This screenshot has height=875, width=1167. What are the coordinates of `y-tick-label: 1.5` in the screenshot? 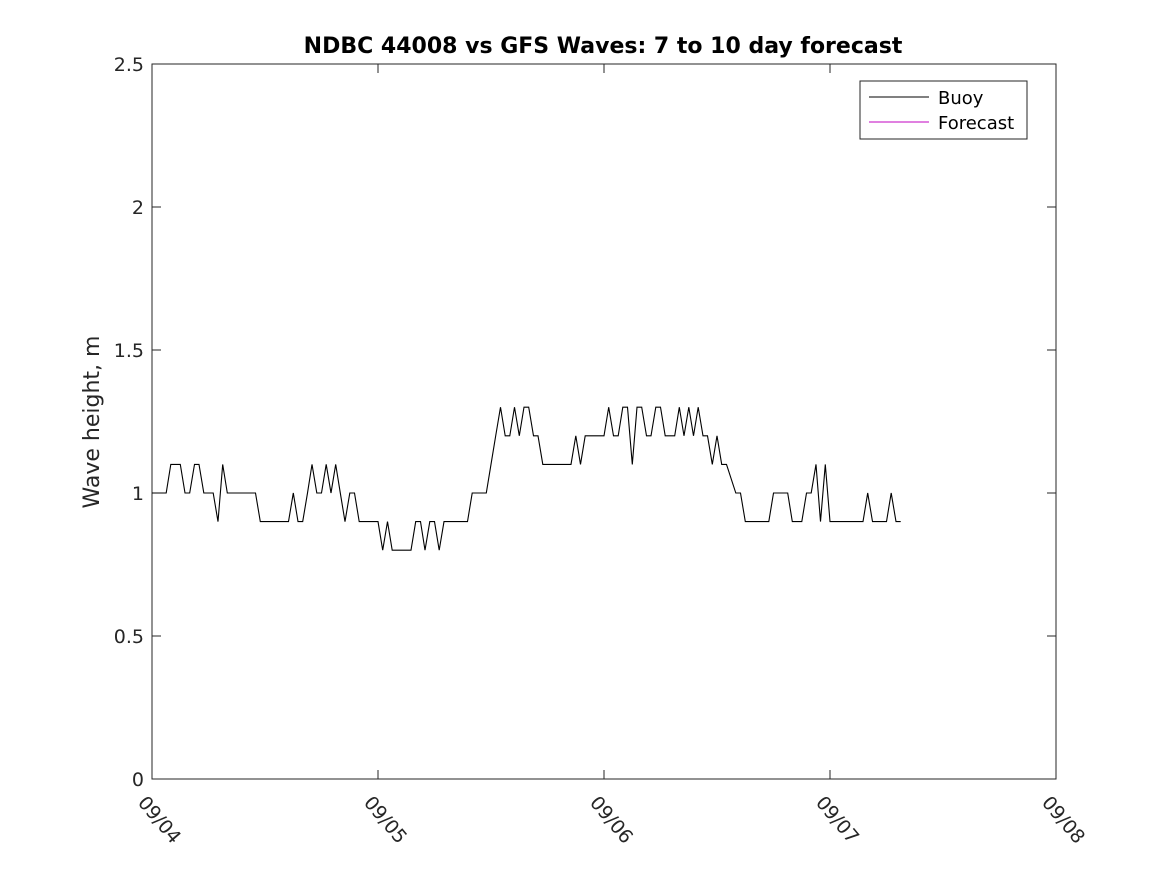 It's located at (129, 351).